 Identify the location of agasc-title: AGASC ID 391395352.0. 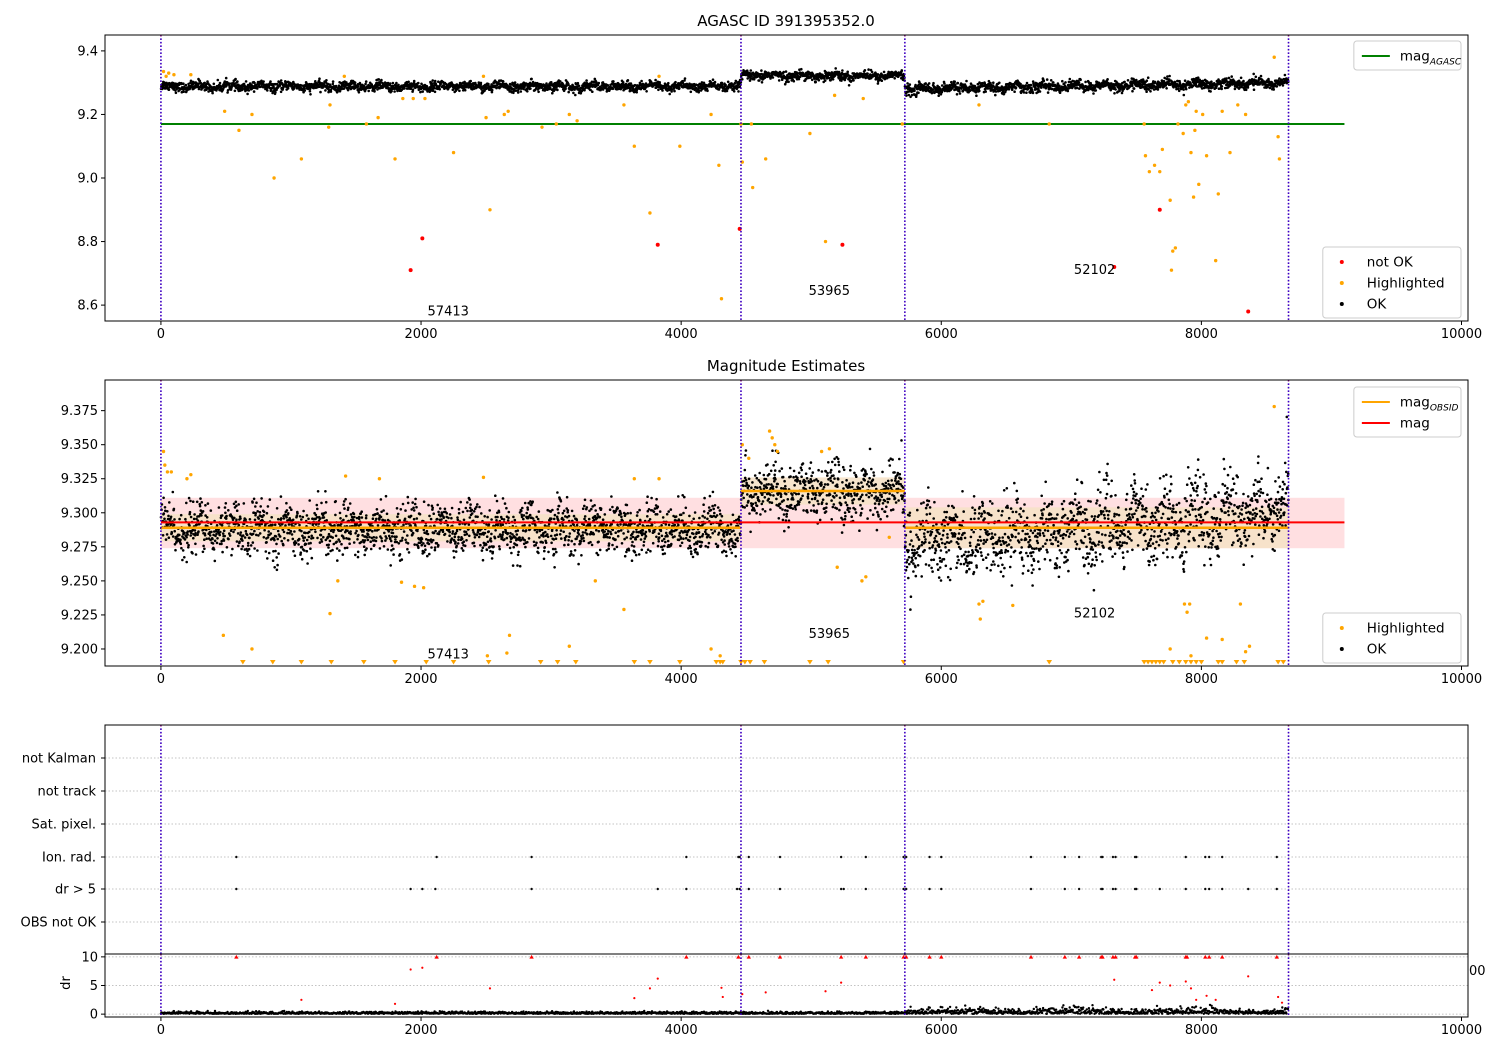
(786, 21).